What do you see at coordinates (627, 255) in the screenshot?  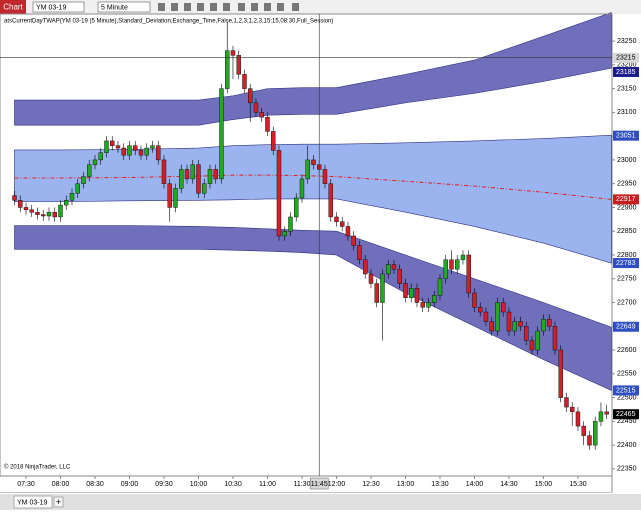 I see `y-tick-label: 22800` at bounding box center [627, 255].